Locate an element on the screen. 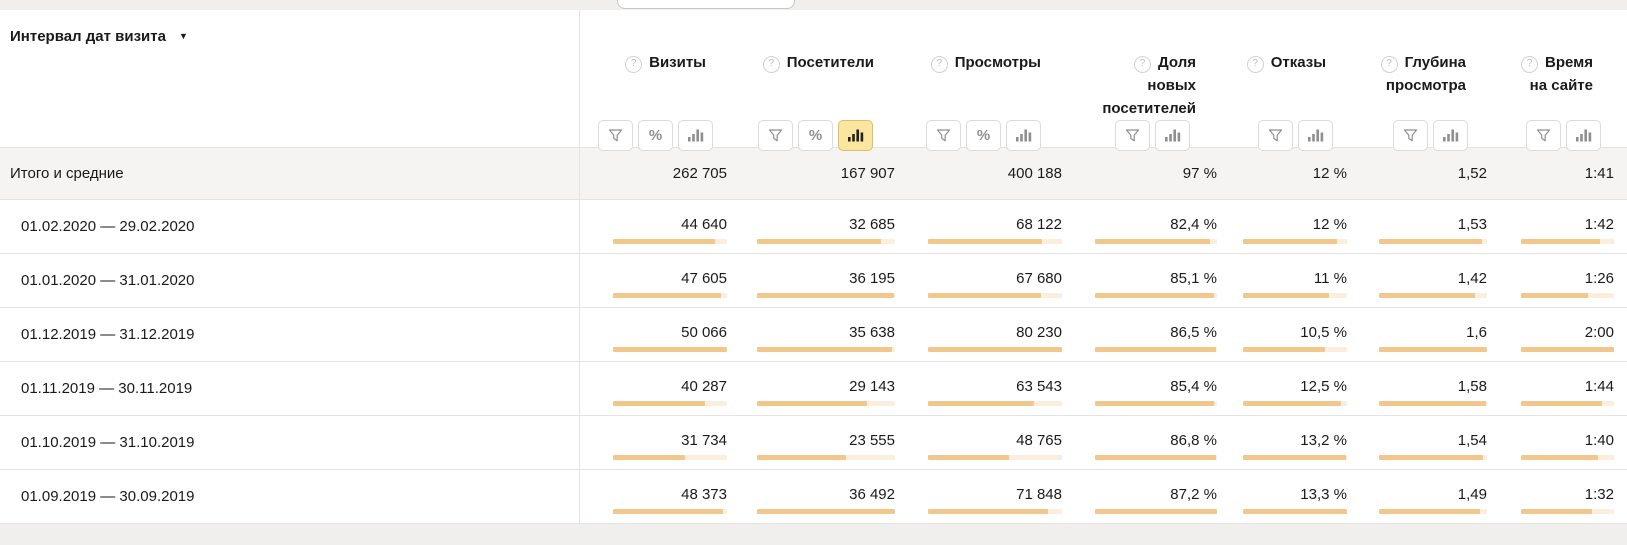  metric-value-cell: 36 492 is located at coordinates (824, 496).